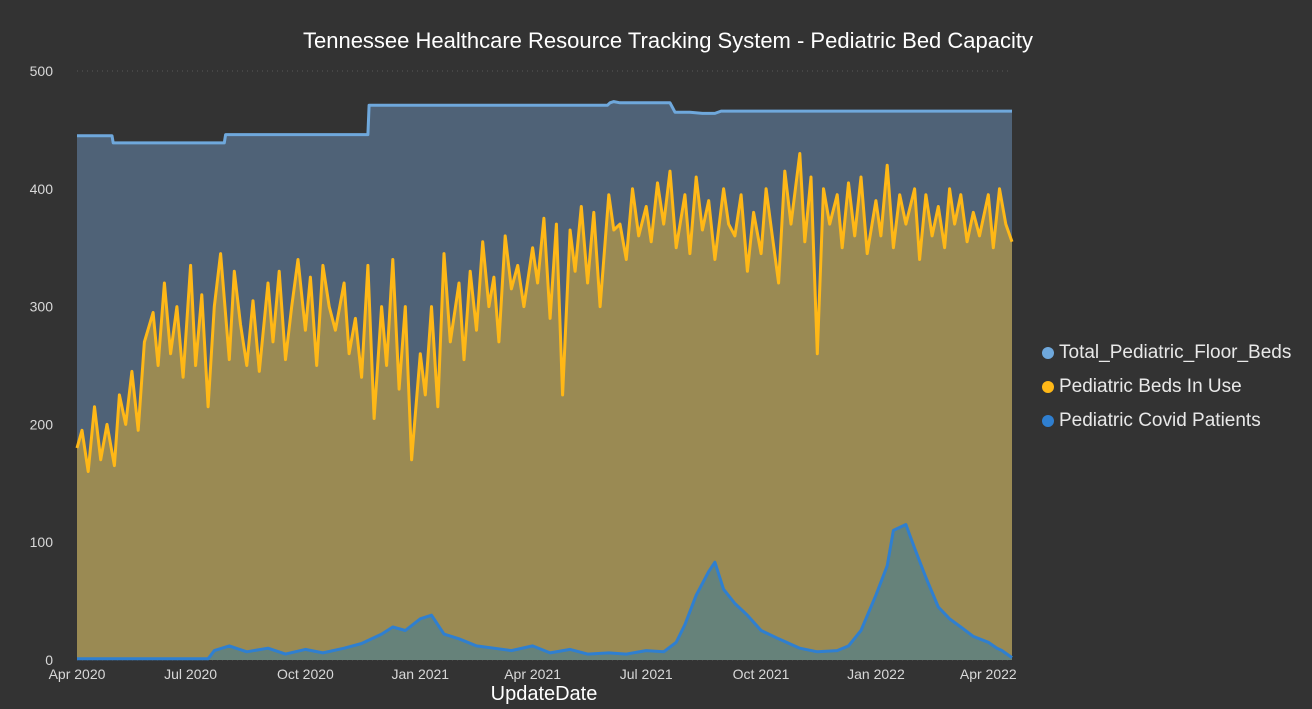  Describe the element at coordinates (42, 365) in the screenshot. I see `y-axis: 0 100 200 300 400 500` at that location.